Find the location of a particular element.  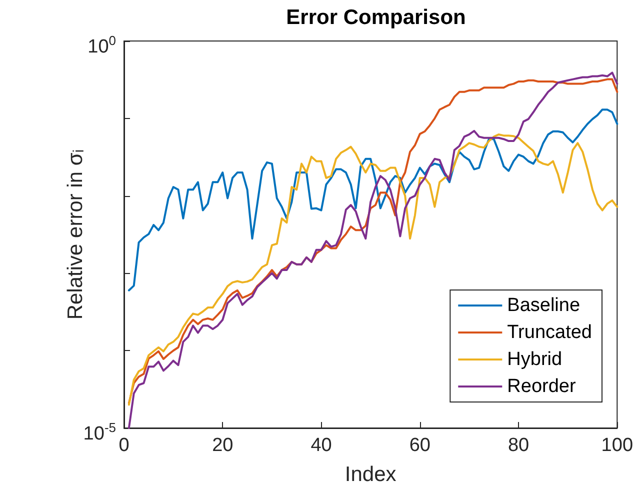

y-tick-label: 10$^{-5}$ is located at coordinates (99, 432).